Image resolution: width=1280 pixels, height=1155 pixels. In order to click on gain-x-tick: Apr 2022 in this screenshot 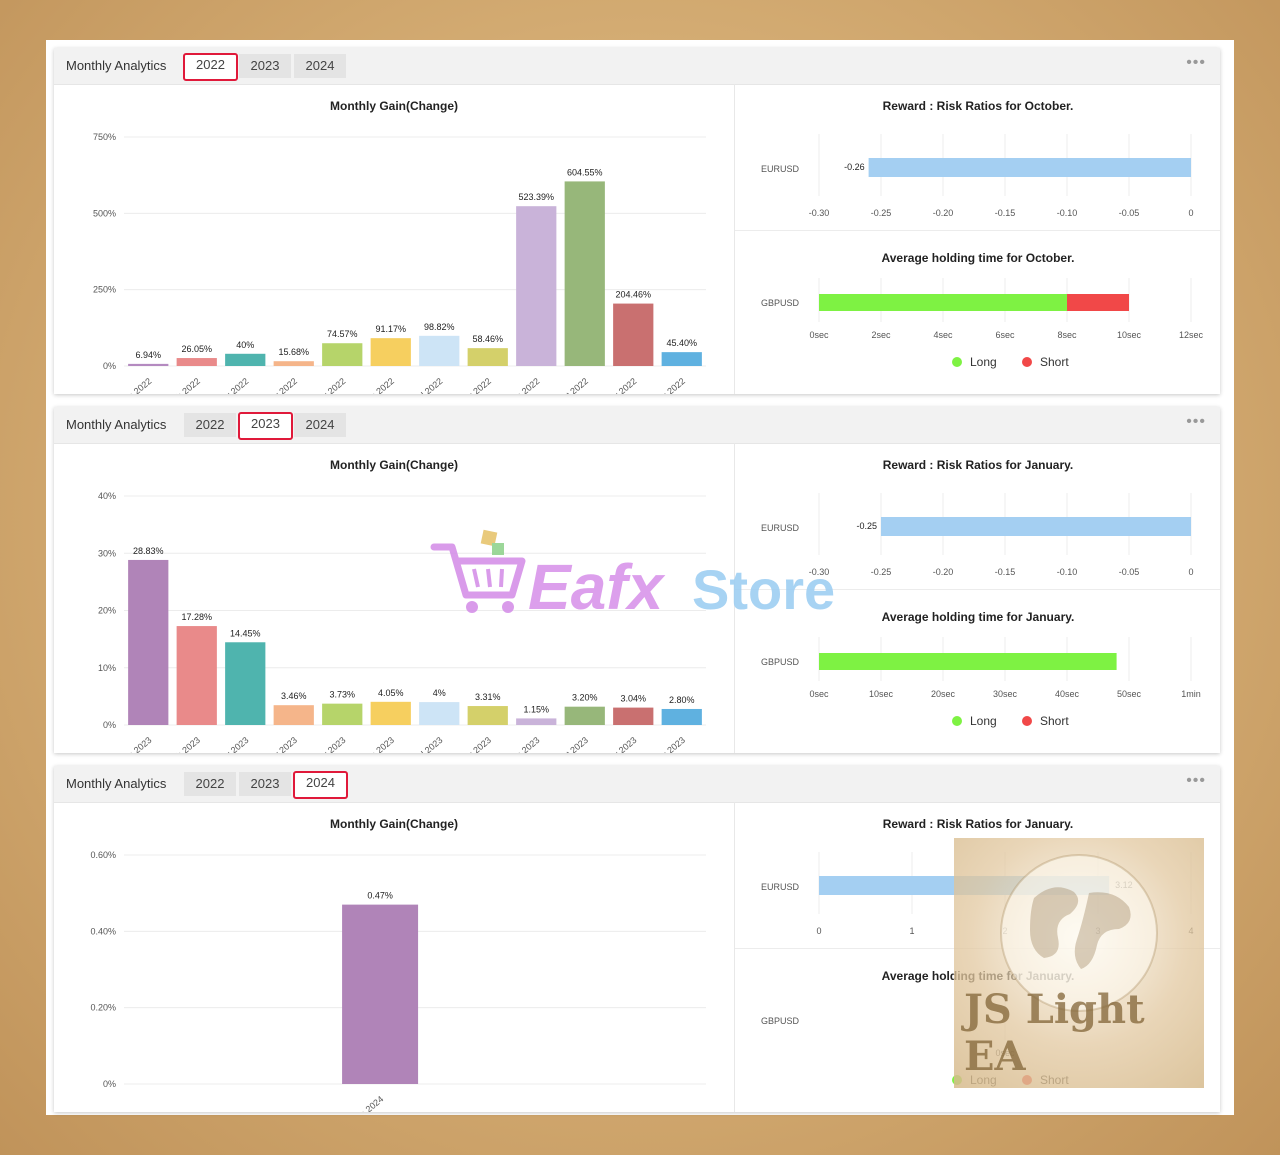, I will do `click(282, 385)`.